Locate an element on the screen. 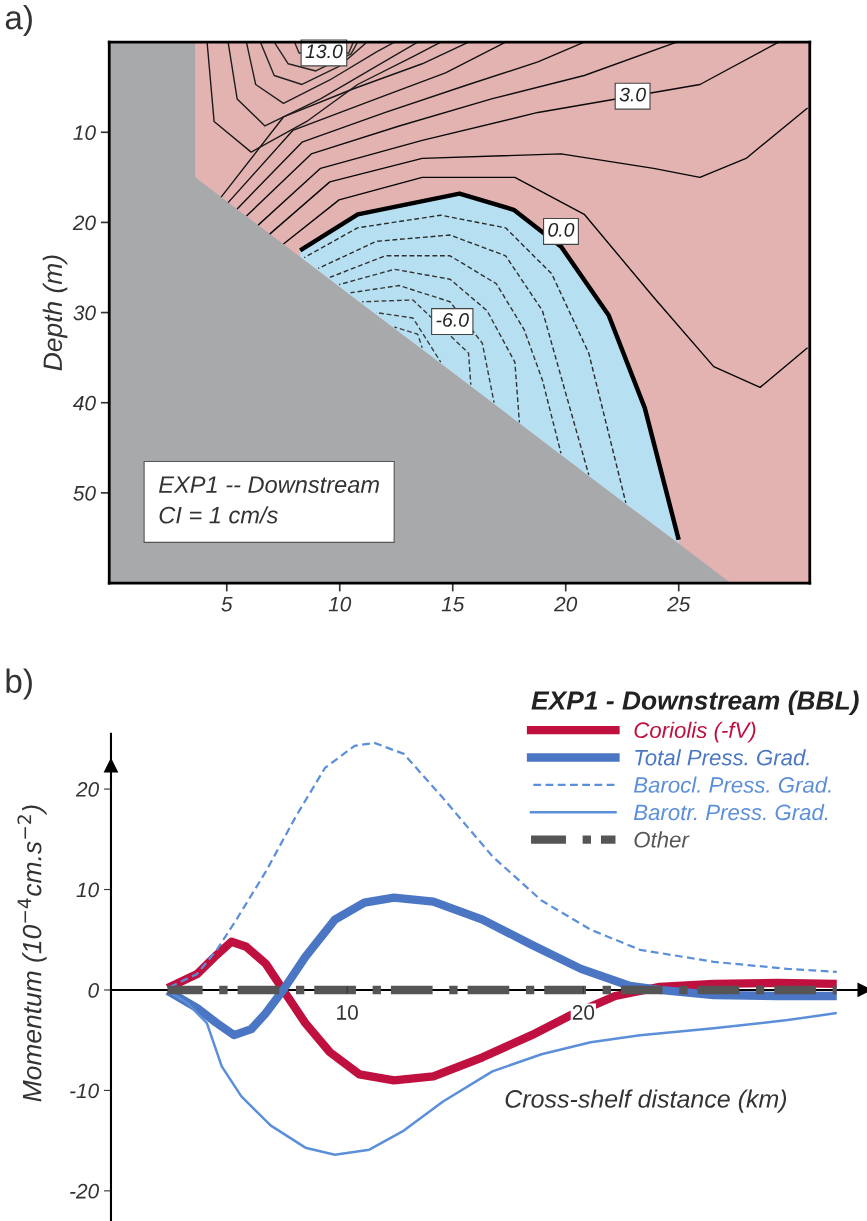 The width and height of the screenshot is (867, 1221). legend-label: Barocl. Press. Grad. is located at coordinates (732, 784).